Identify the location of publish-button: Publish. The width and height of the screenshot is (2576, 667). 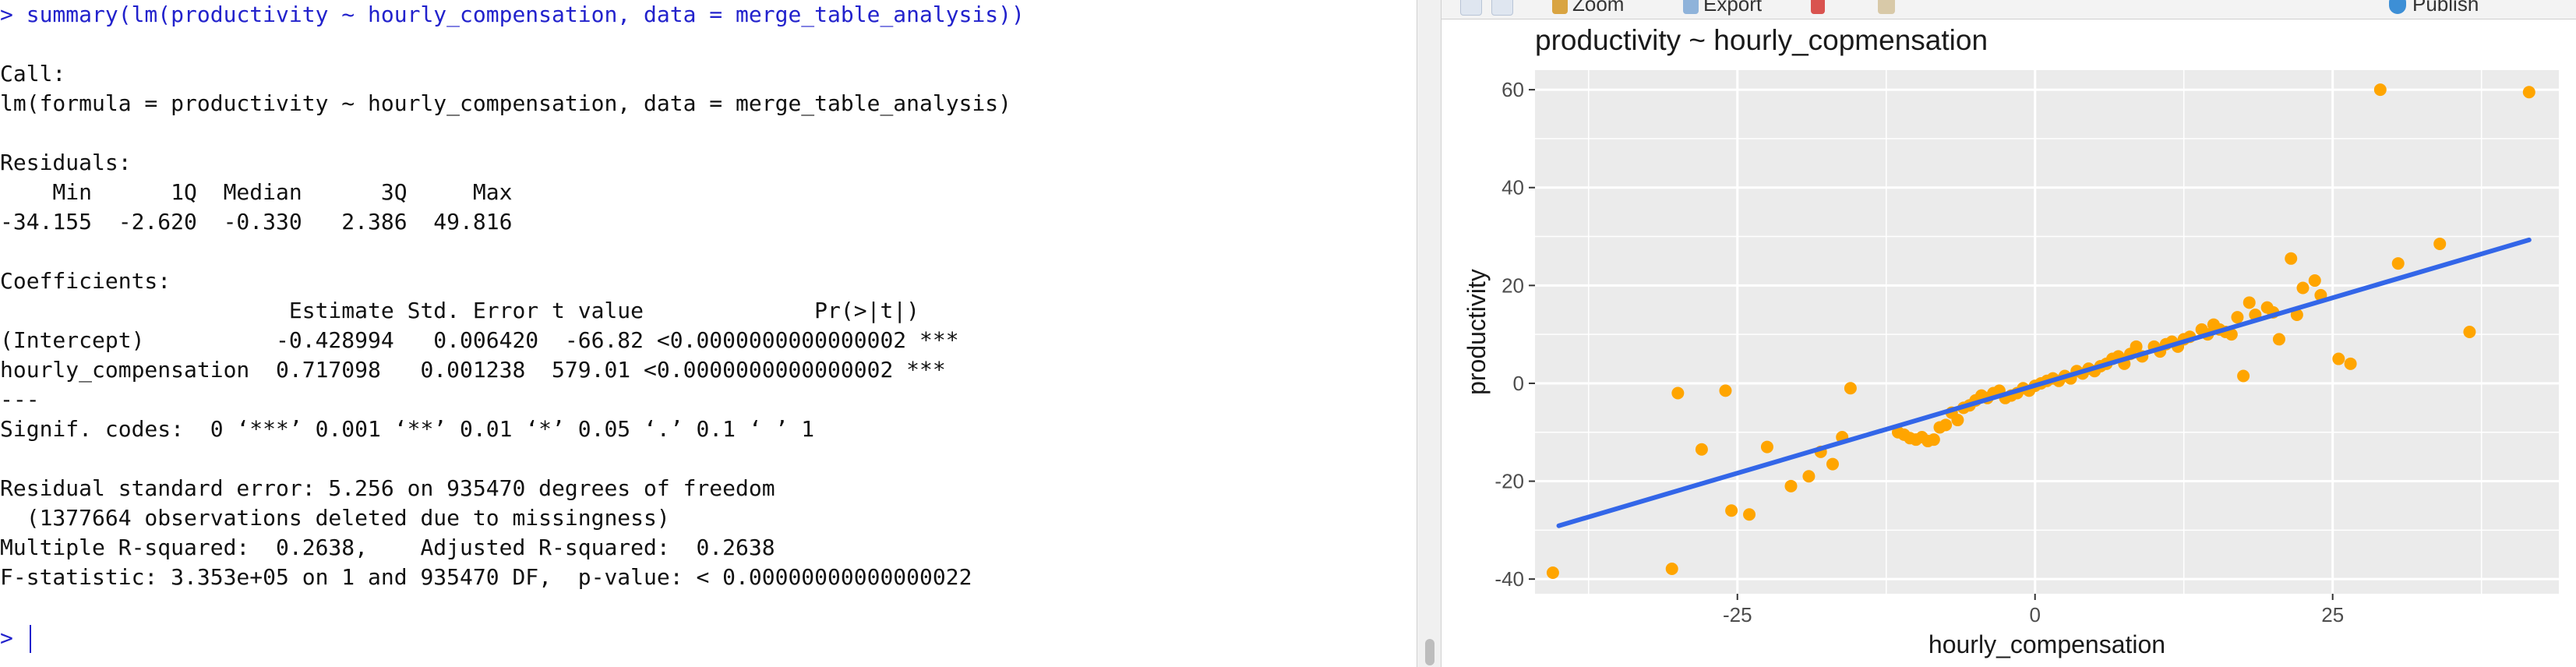
(2445, 8).